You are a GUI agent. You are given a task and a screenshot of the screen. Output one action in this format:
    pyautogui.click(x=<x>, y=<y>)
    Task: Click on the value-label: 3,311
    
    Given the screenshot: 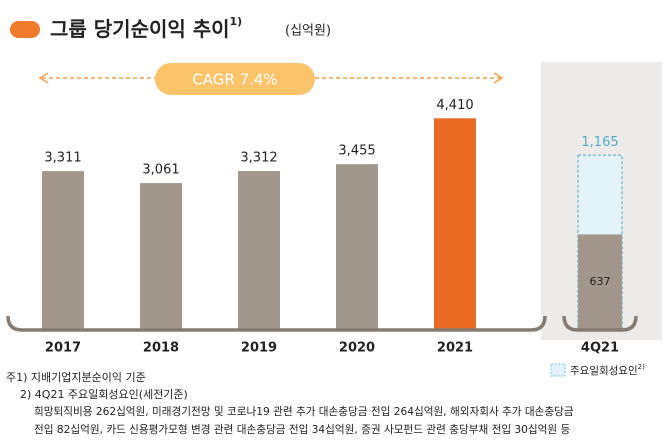 What is the action you would take?
    pyautogui.click(x=62, y=158)
    